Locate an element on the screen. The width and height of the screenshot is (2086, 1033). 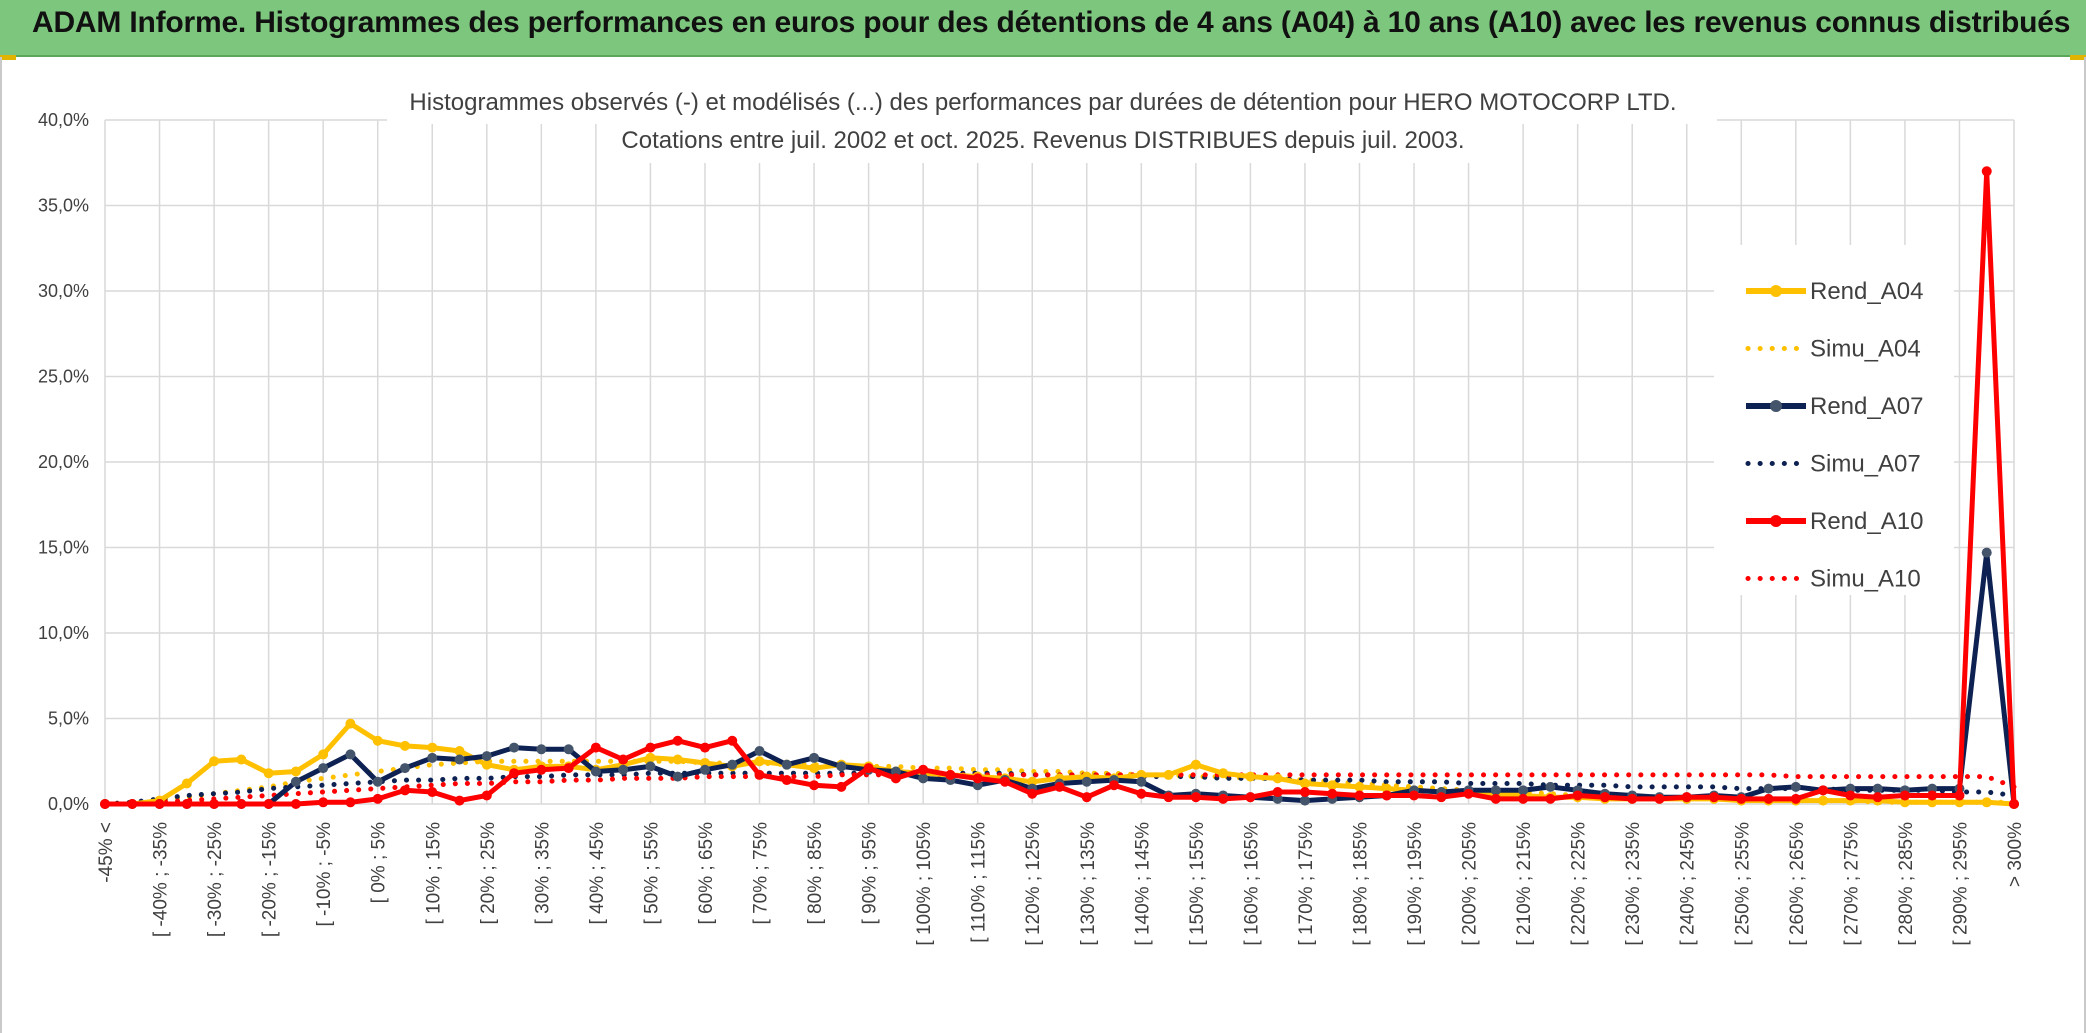
x-tick-label: [ 200% ; 205% is located at coordinates (1470, 884).